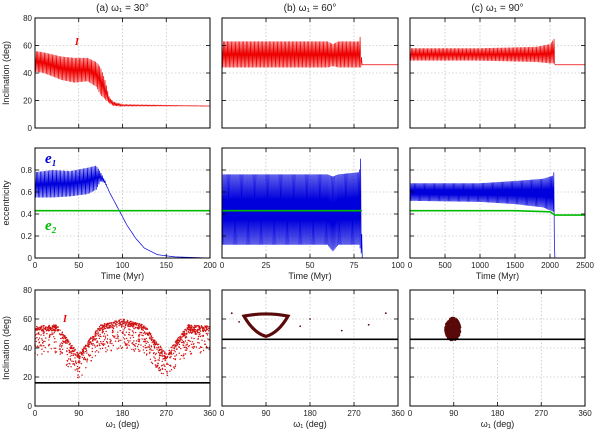 This screenshot has height=431, width=600. Describe the element at coordinates (27, 290) in the screenshot. I see `y-tick-label: 80` at that location.